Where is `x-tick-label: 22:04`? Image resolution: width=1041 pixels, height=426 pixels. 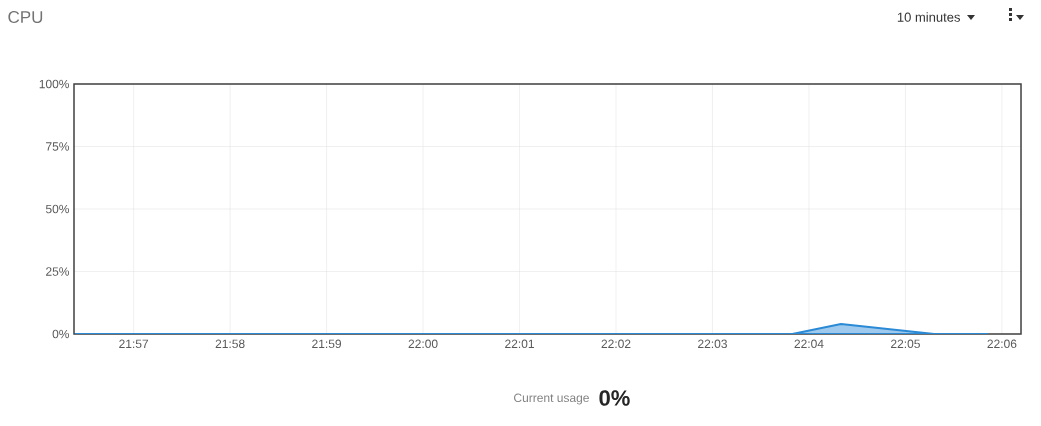
x-tick-label: 22:04 is located at coordinates (809, 344).